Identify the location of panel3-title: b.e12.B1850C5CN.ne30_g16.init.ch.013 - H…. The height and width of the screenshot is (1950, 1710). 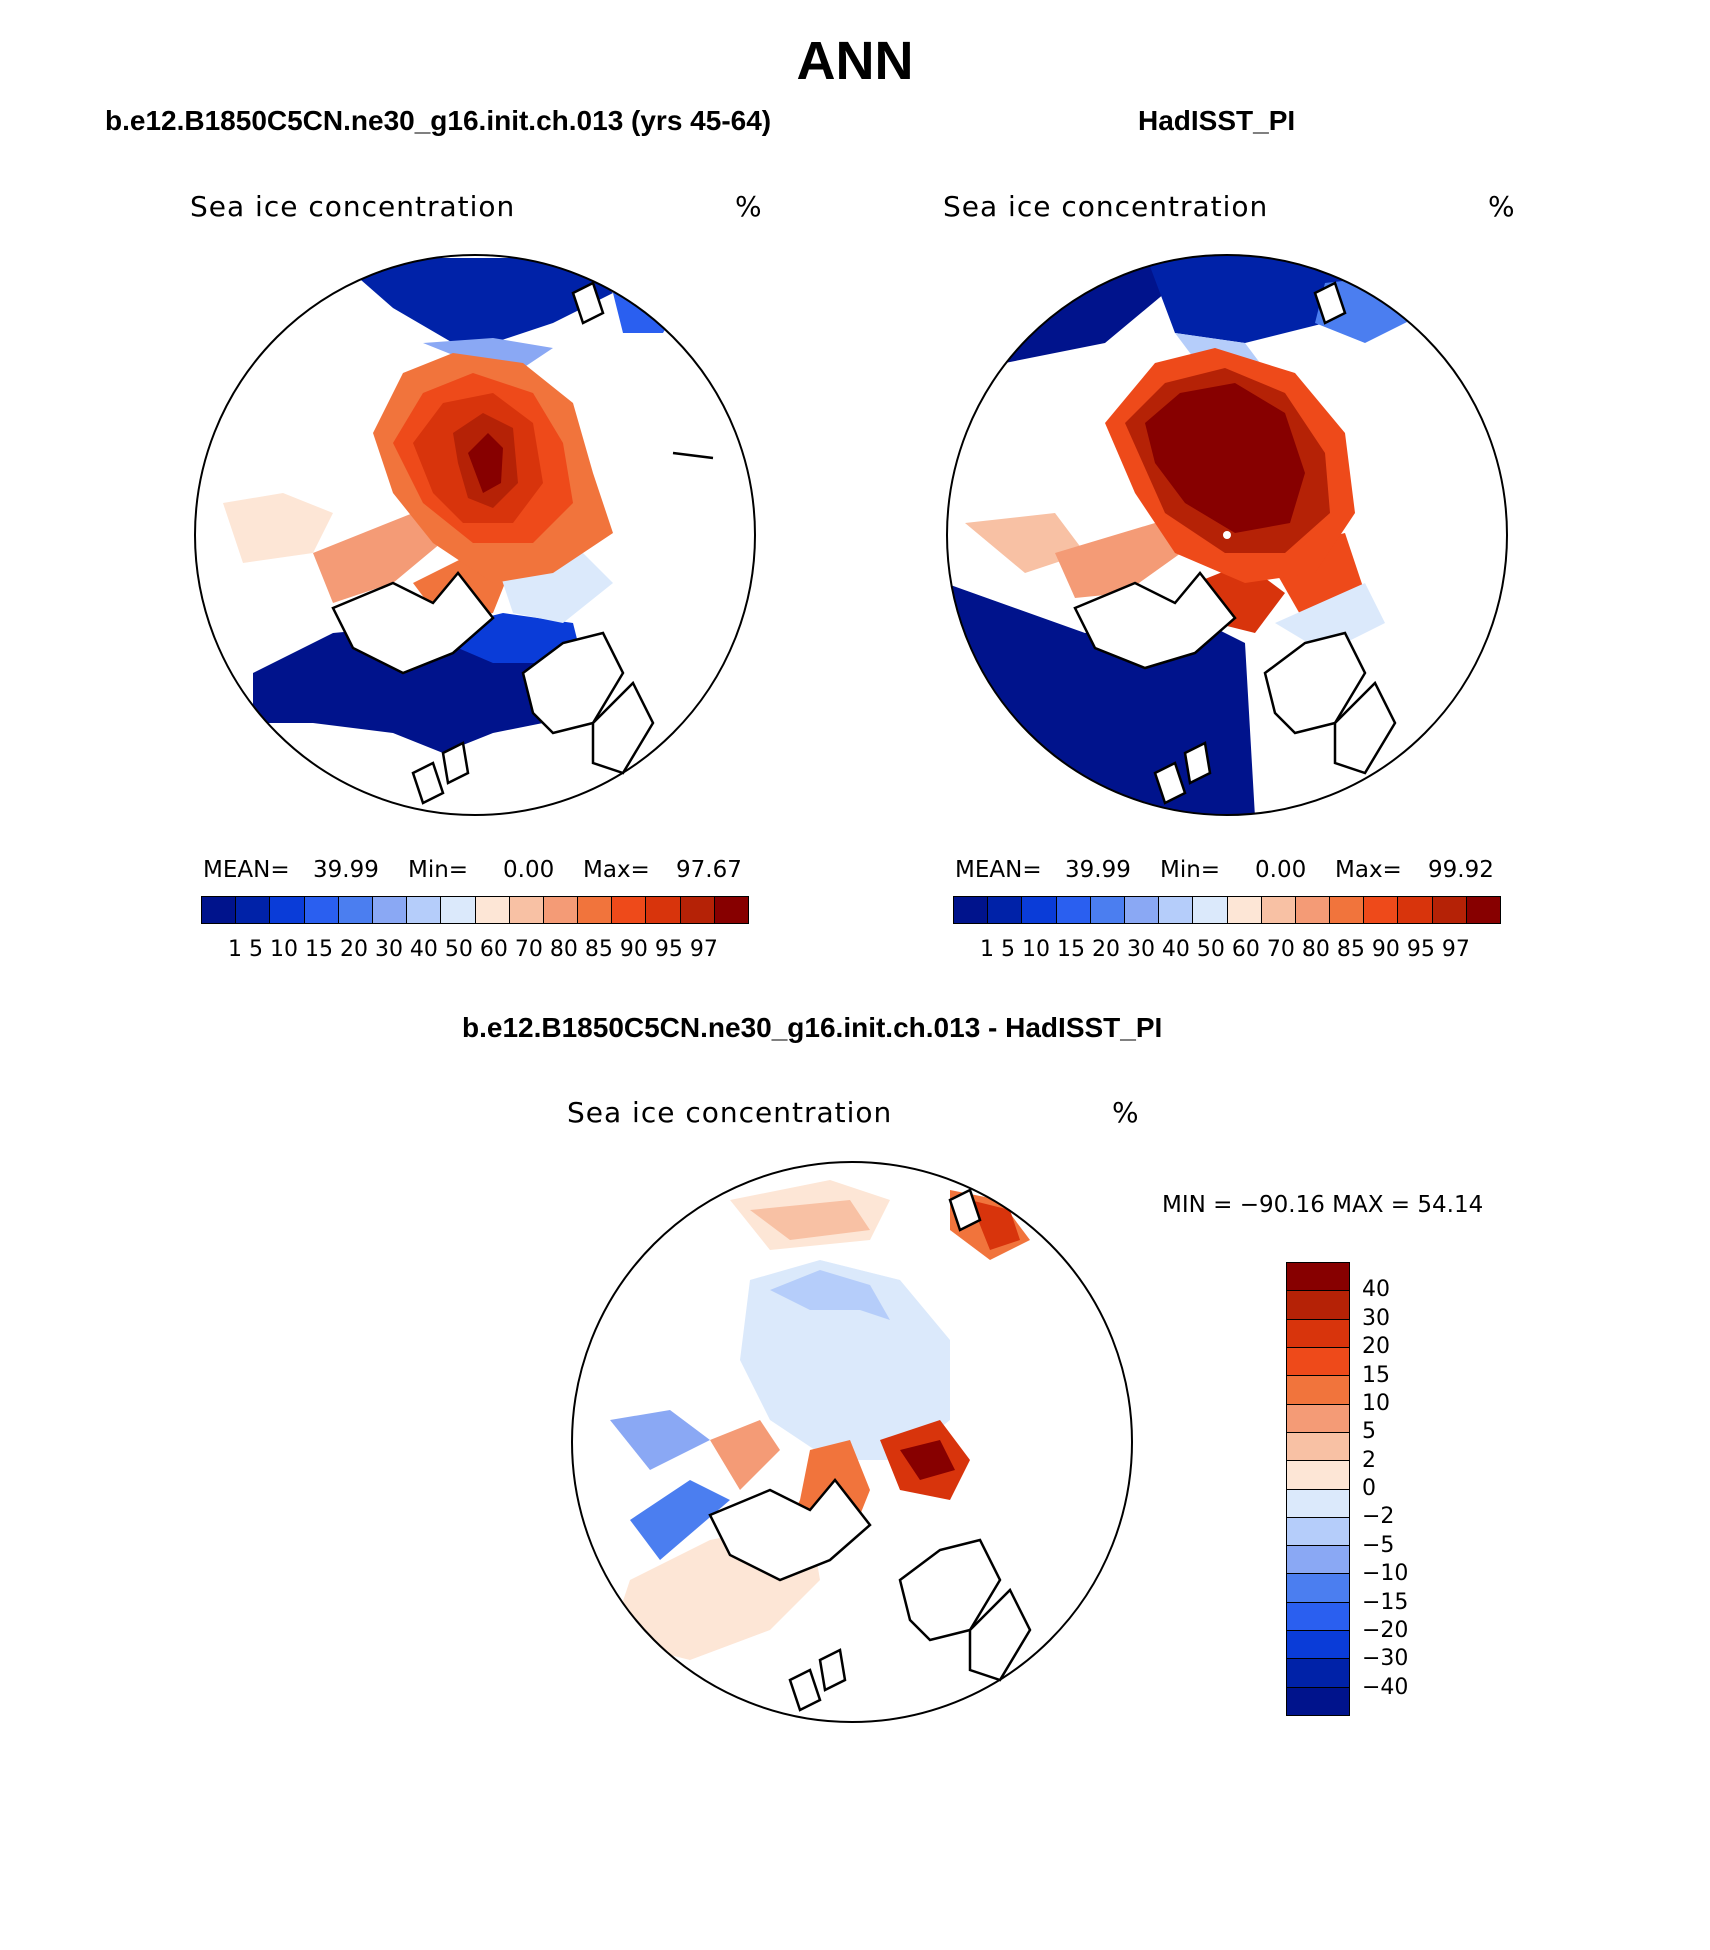
(812, 1027).